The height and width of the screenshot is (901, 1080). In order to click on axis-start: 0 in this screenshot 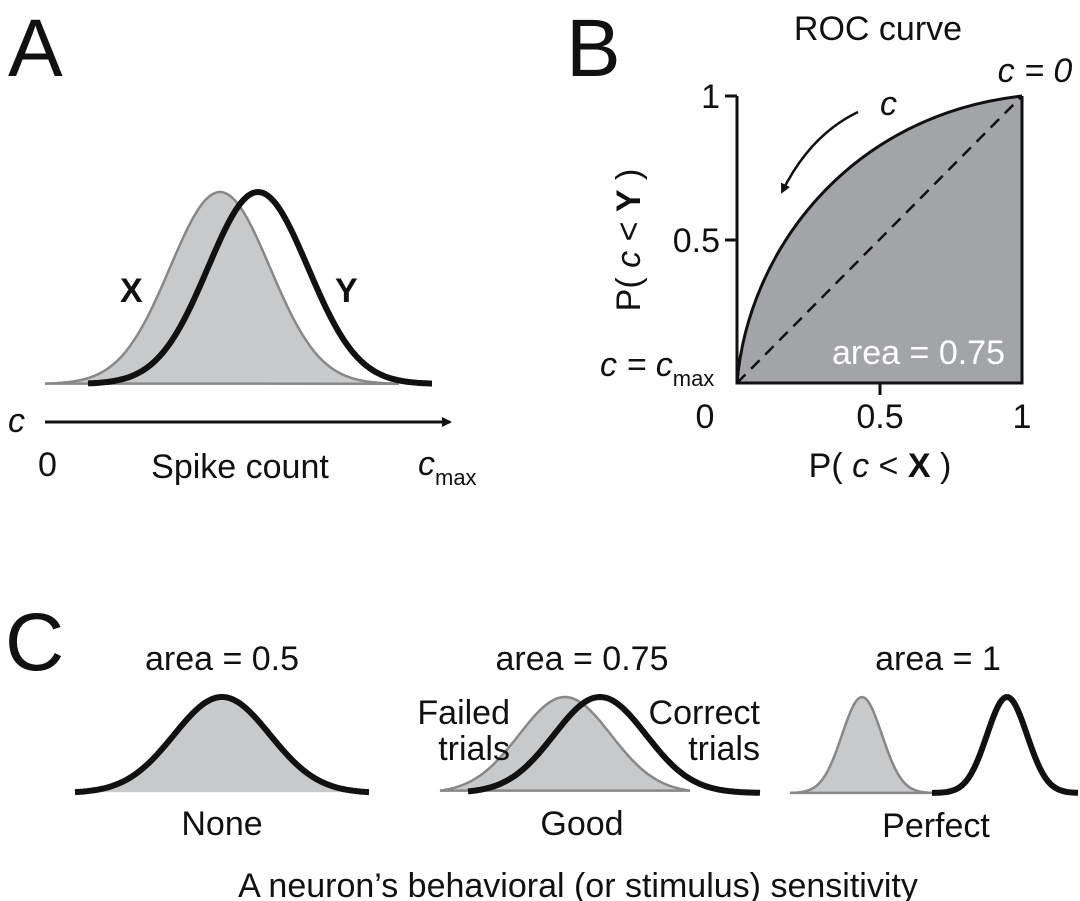, I will do `click(47, 465)`.